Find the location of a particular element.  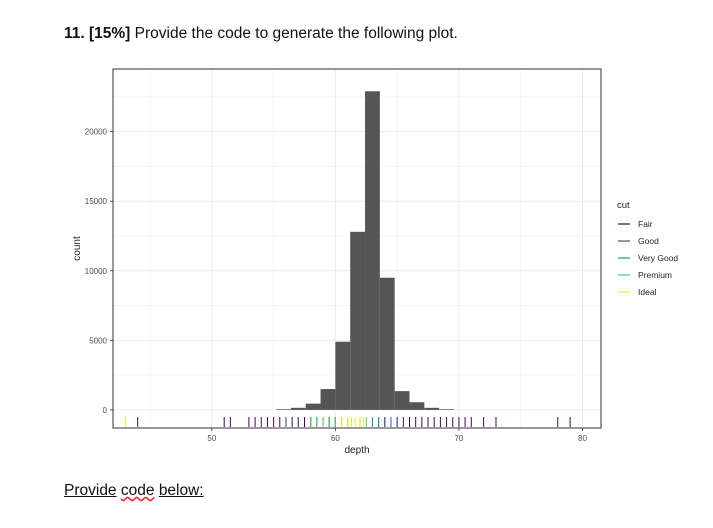

question-number: 11. [15%] is located at coordinates (97, 33).